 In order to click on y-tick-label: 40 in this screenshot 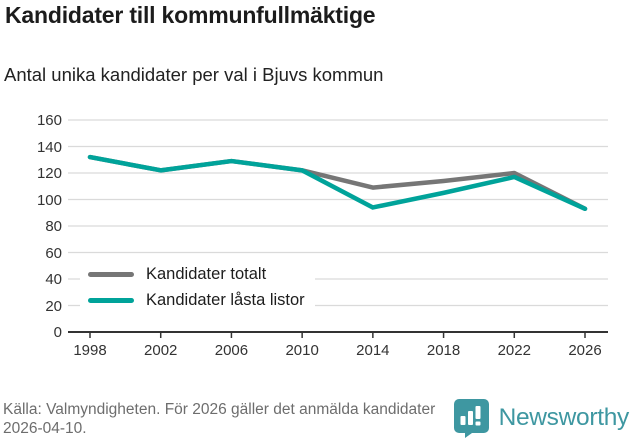, I will do `click(53, 279)`.